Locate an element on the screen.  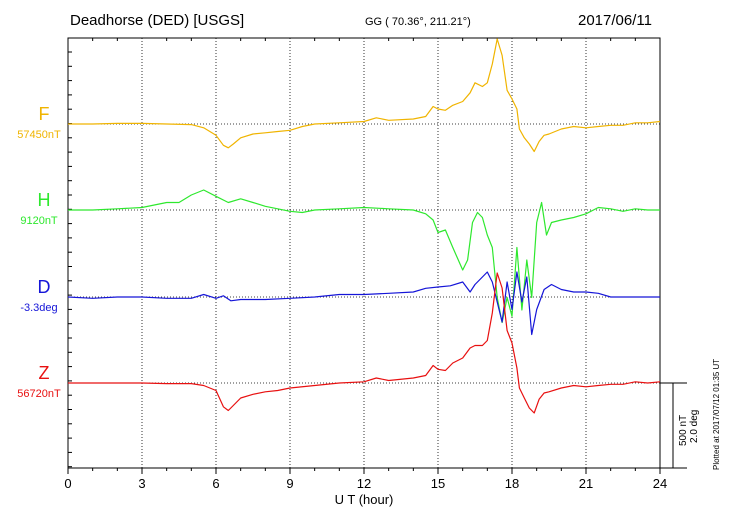
component-baseline-h: 9120nT is located at coordinates (39, 221).